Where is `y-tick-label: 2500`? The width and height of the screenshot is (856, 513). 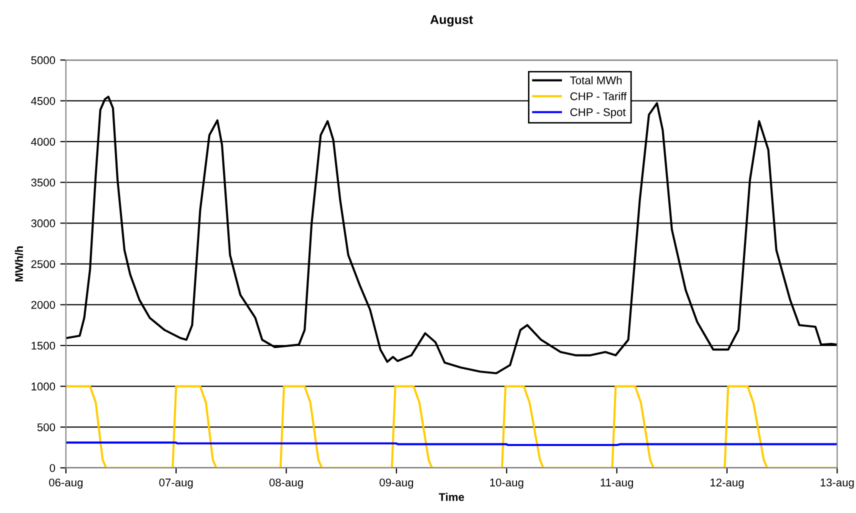
y-tick-label: 2500 is located at coordinates (43, 264).